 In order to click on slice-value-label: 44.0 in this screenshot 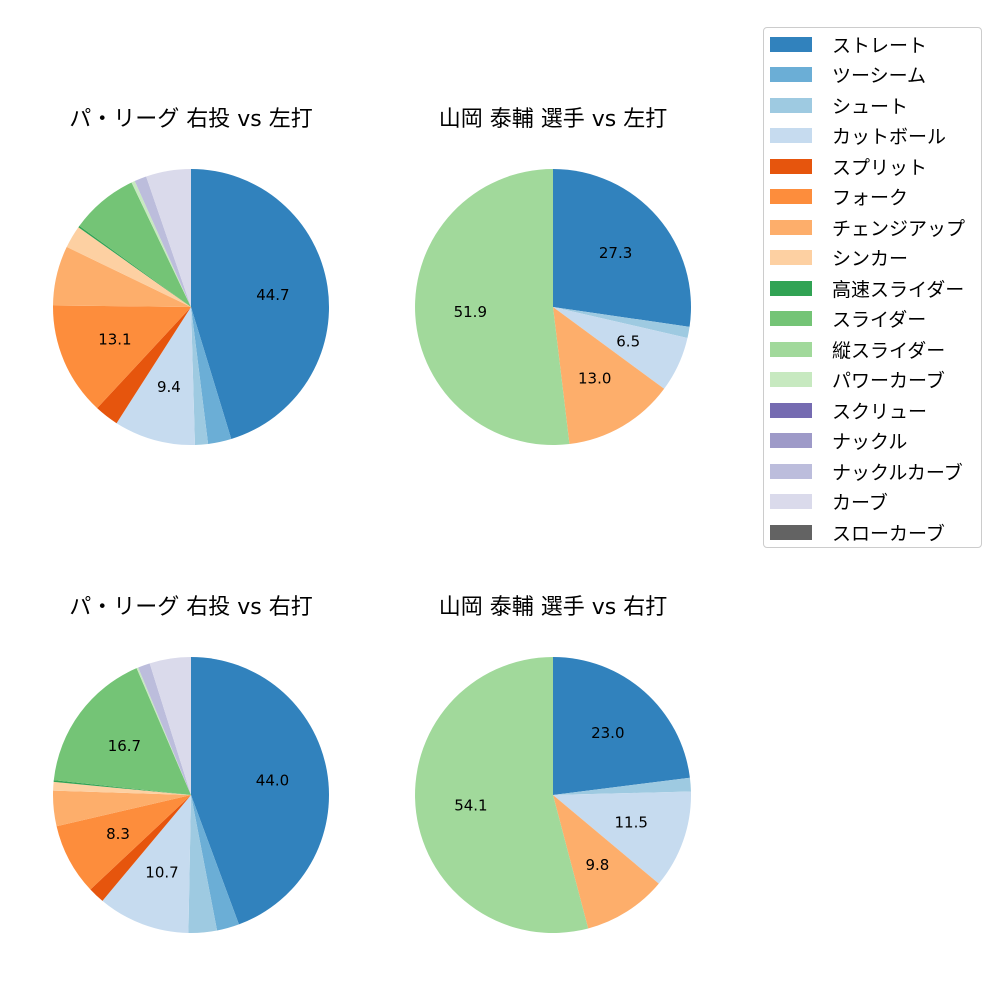, I will do `click(272, 780)`.